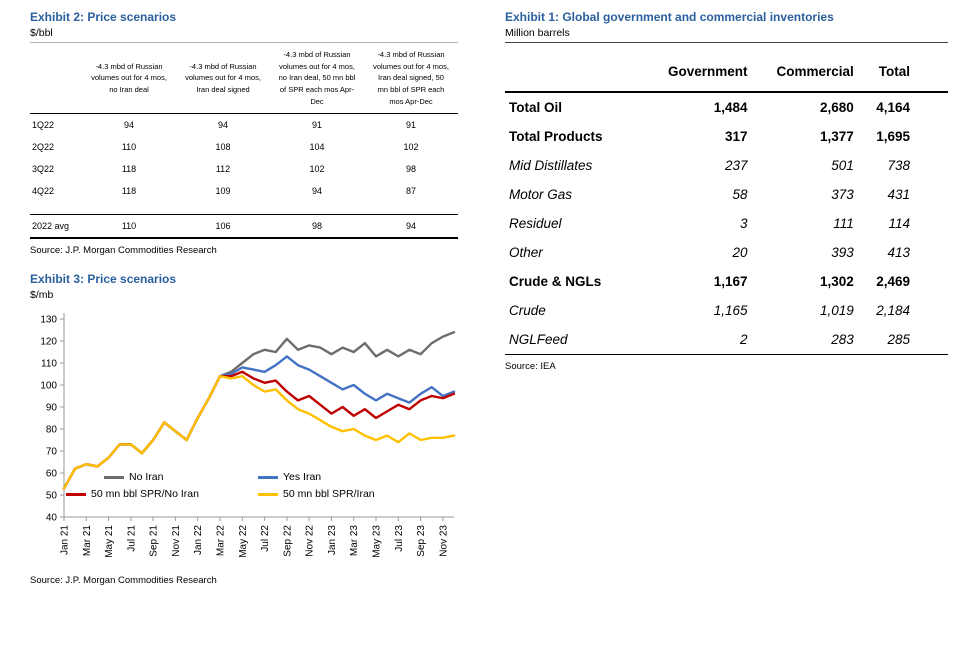 The height and width of the screenshot is (645, 954). Describe the element at coordinates (730, 310) in the screenshot. I see `value-cell: 1,165` at that location.